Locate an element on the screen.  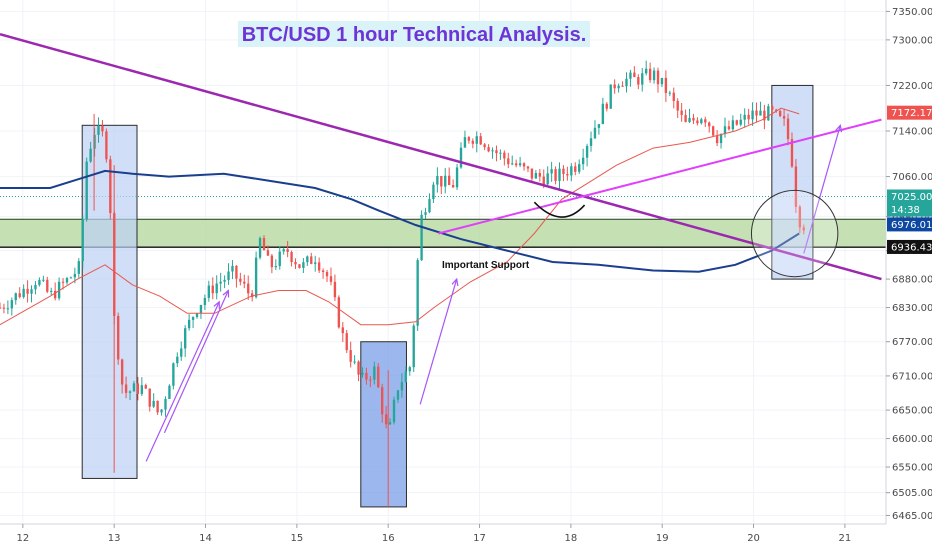
price-tick-label: 7060.00 is located at coordinates (912, 177).